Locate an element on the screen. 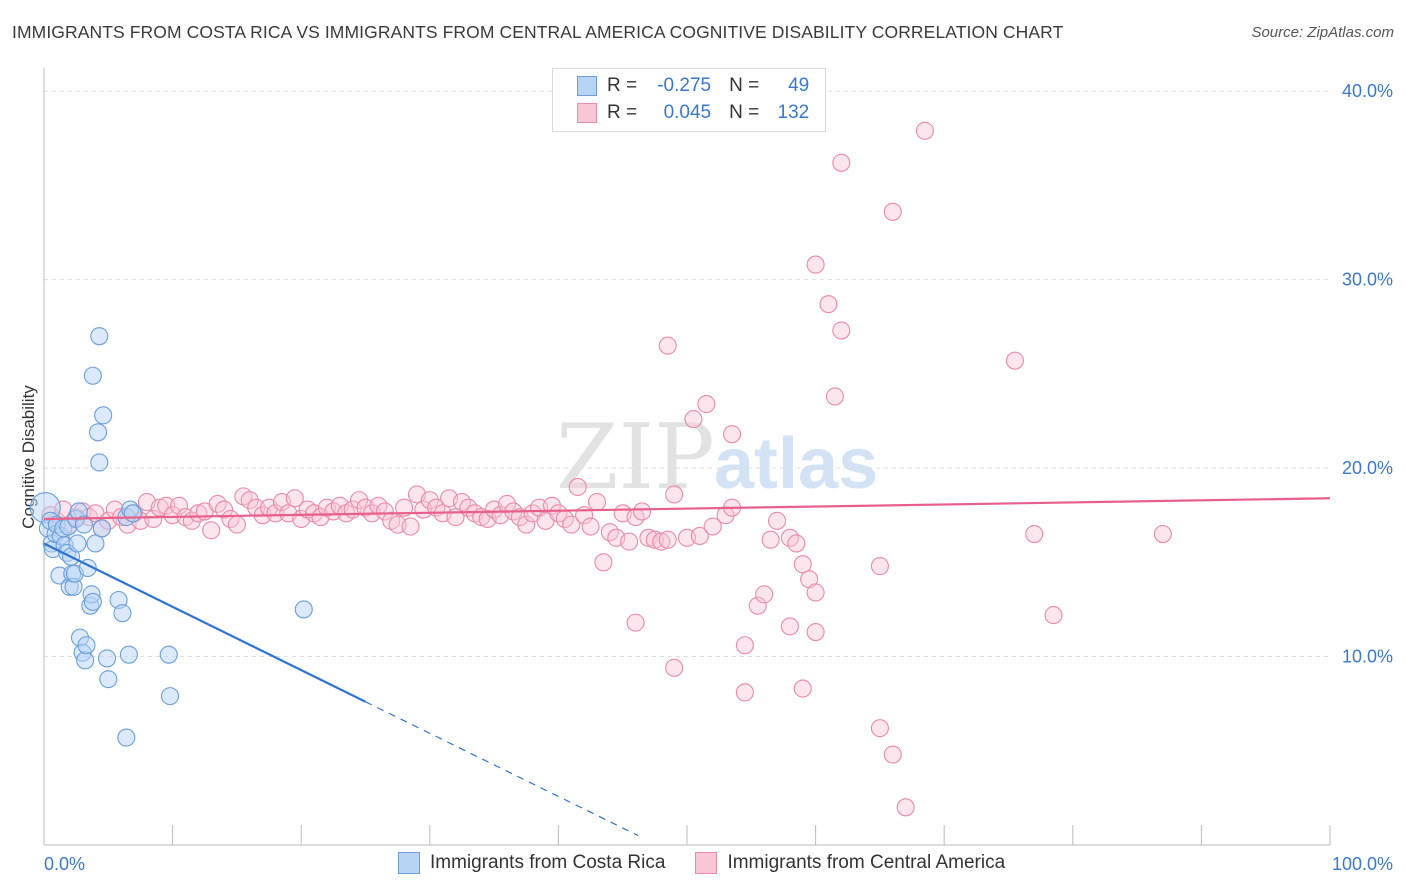 The width and height of the screenshot is (1406, 892). stats-row-central-america: R = 0.045 N = 132 is located at coordinates (693, 113).